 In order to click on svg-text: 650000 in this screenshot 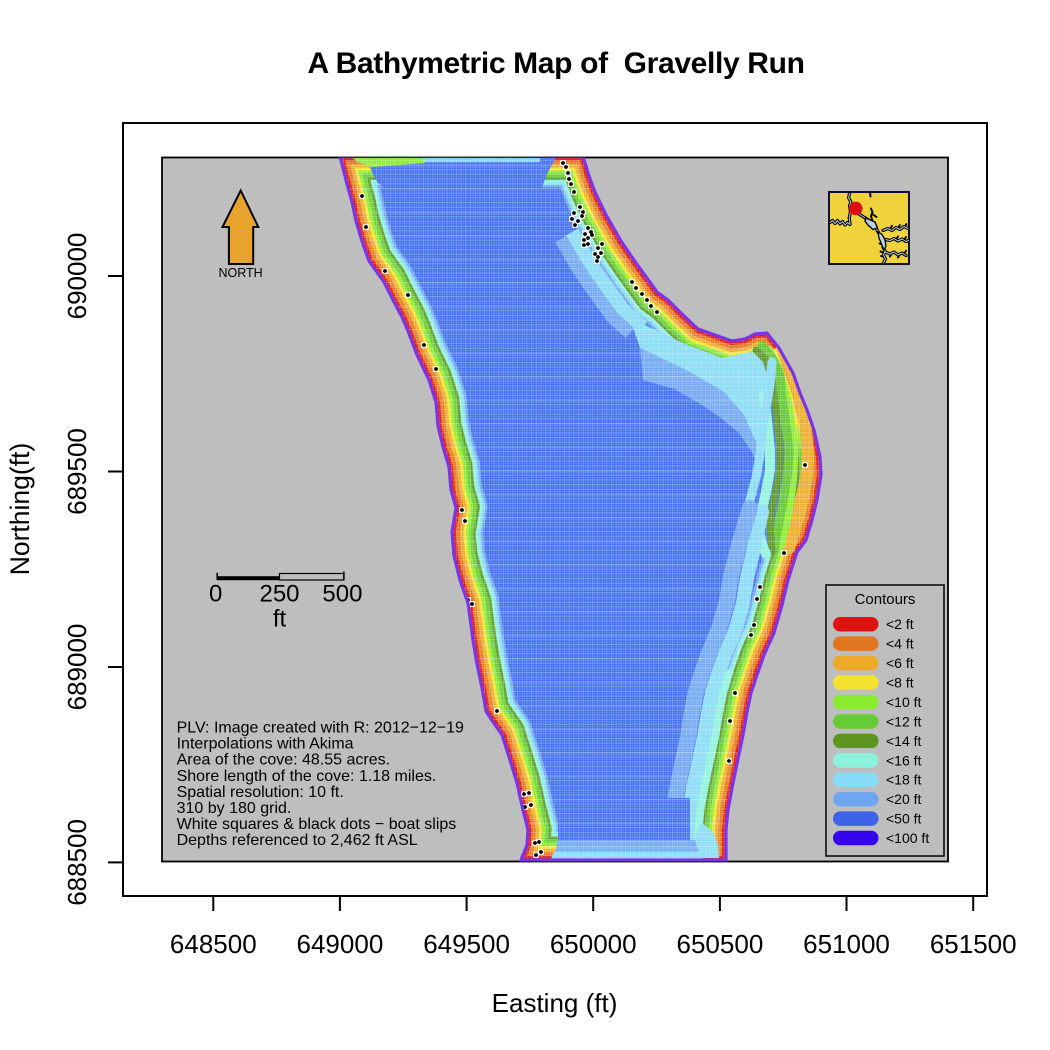, I will do `click(593, 944)`.